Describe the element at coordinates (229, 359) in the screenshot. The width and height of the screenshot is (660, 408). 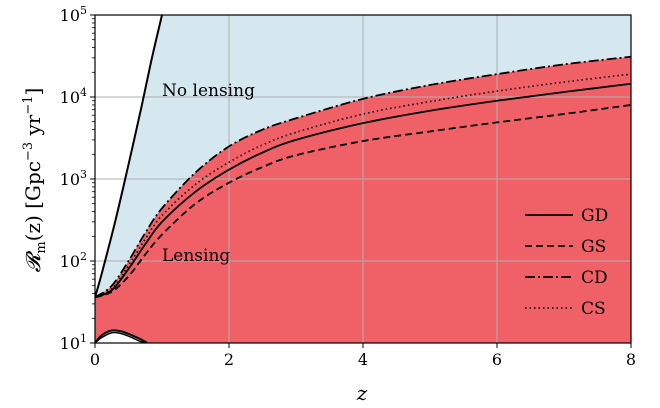
I see `x-tick-label: 2` at that location.